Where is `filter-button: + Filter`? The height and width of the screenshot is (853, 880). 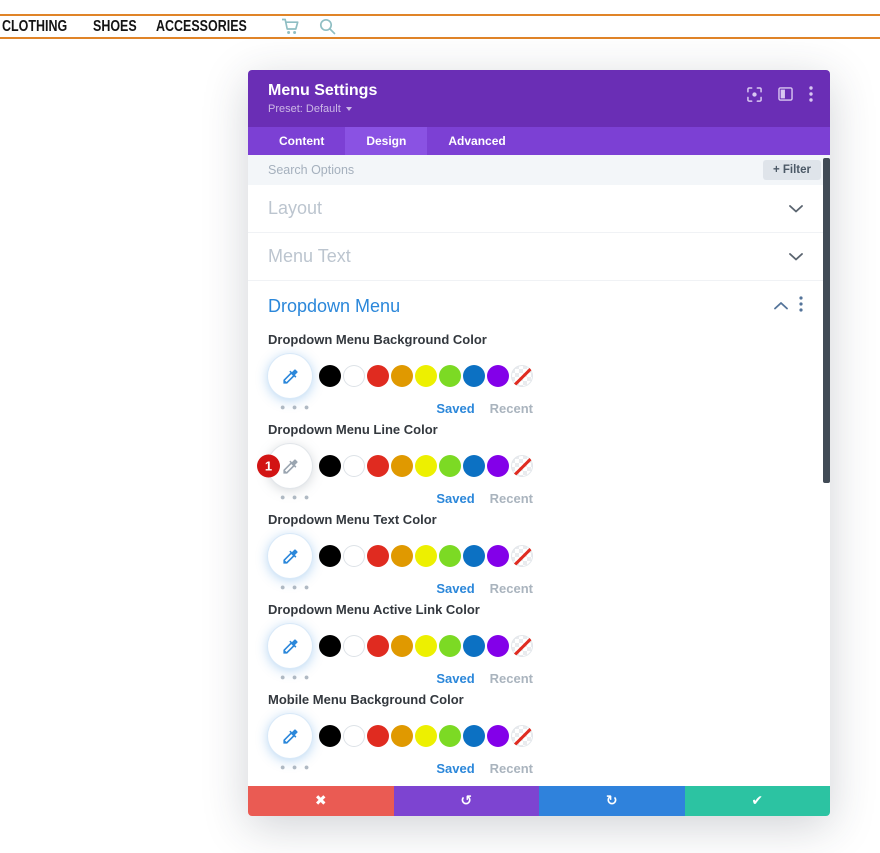 filter-button: + Filter is located at coordinates (791, 170).